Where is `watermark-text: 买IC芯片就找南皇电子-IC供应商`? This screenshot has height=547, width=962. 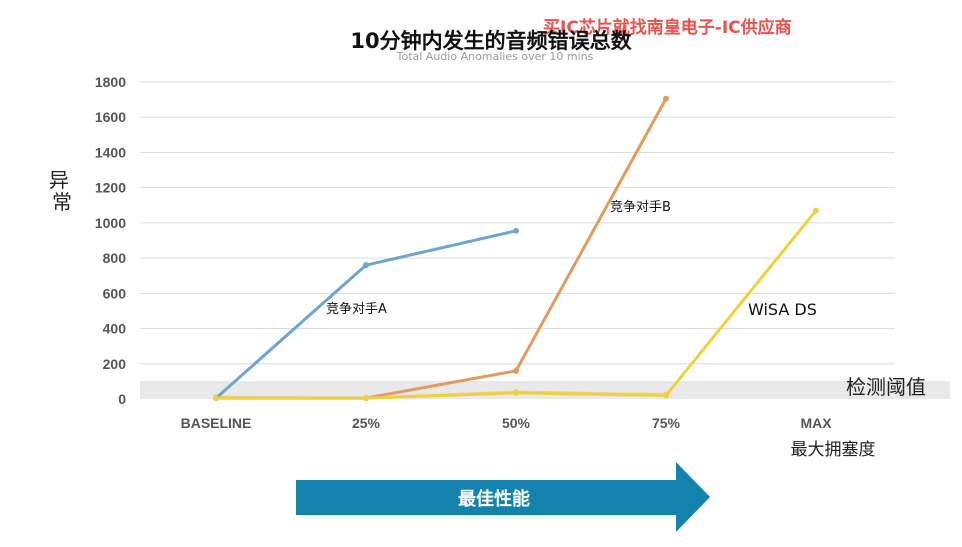
watermark-text: 买IC芯片就找南皇电子-IC供应商 is located at coordinates (667, 27).